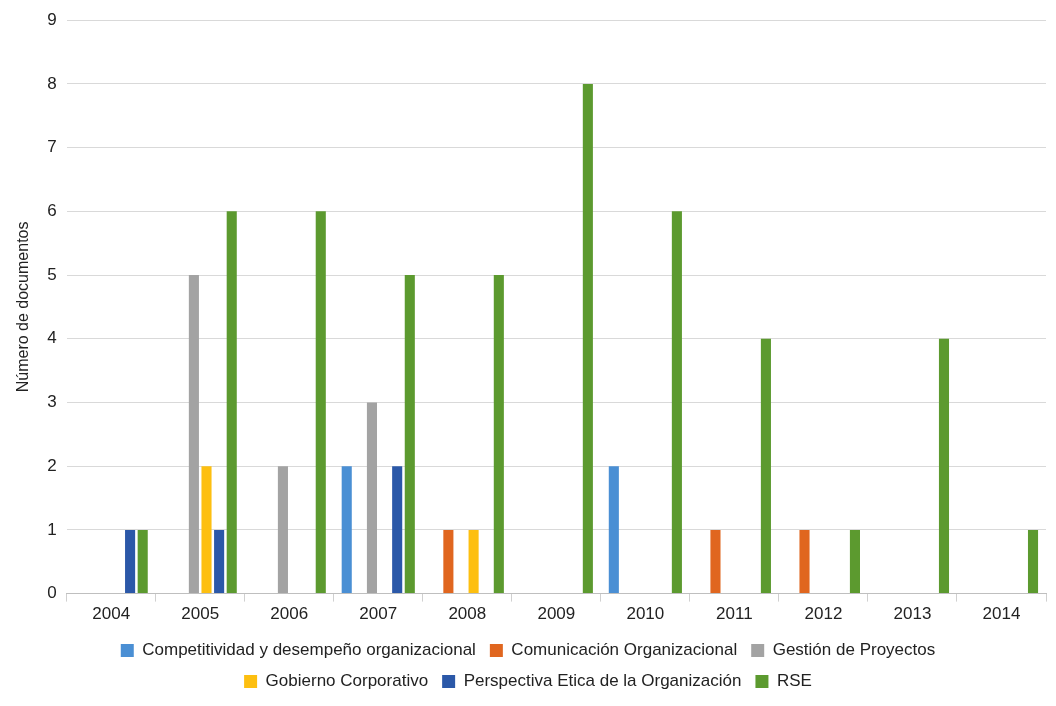  Describe the element at coordinates (854, 650) in the screenshot. I see `legend-label: Gestión de Proyectos` at that location.